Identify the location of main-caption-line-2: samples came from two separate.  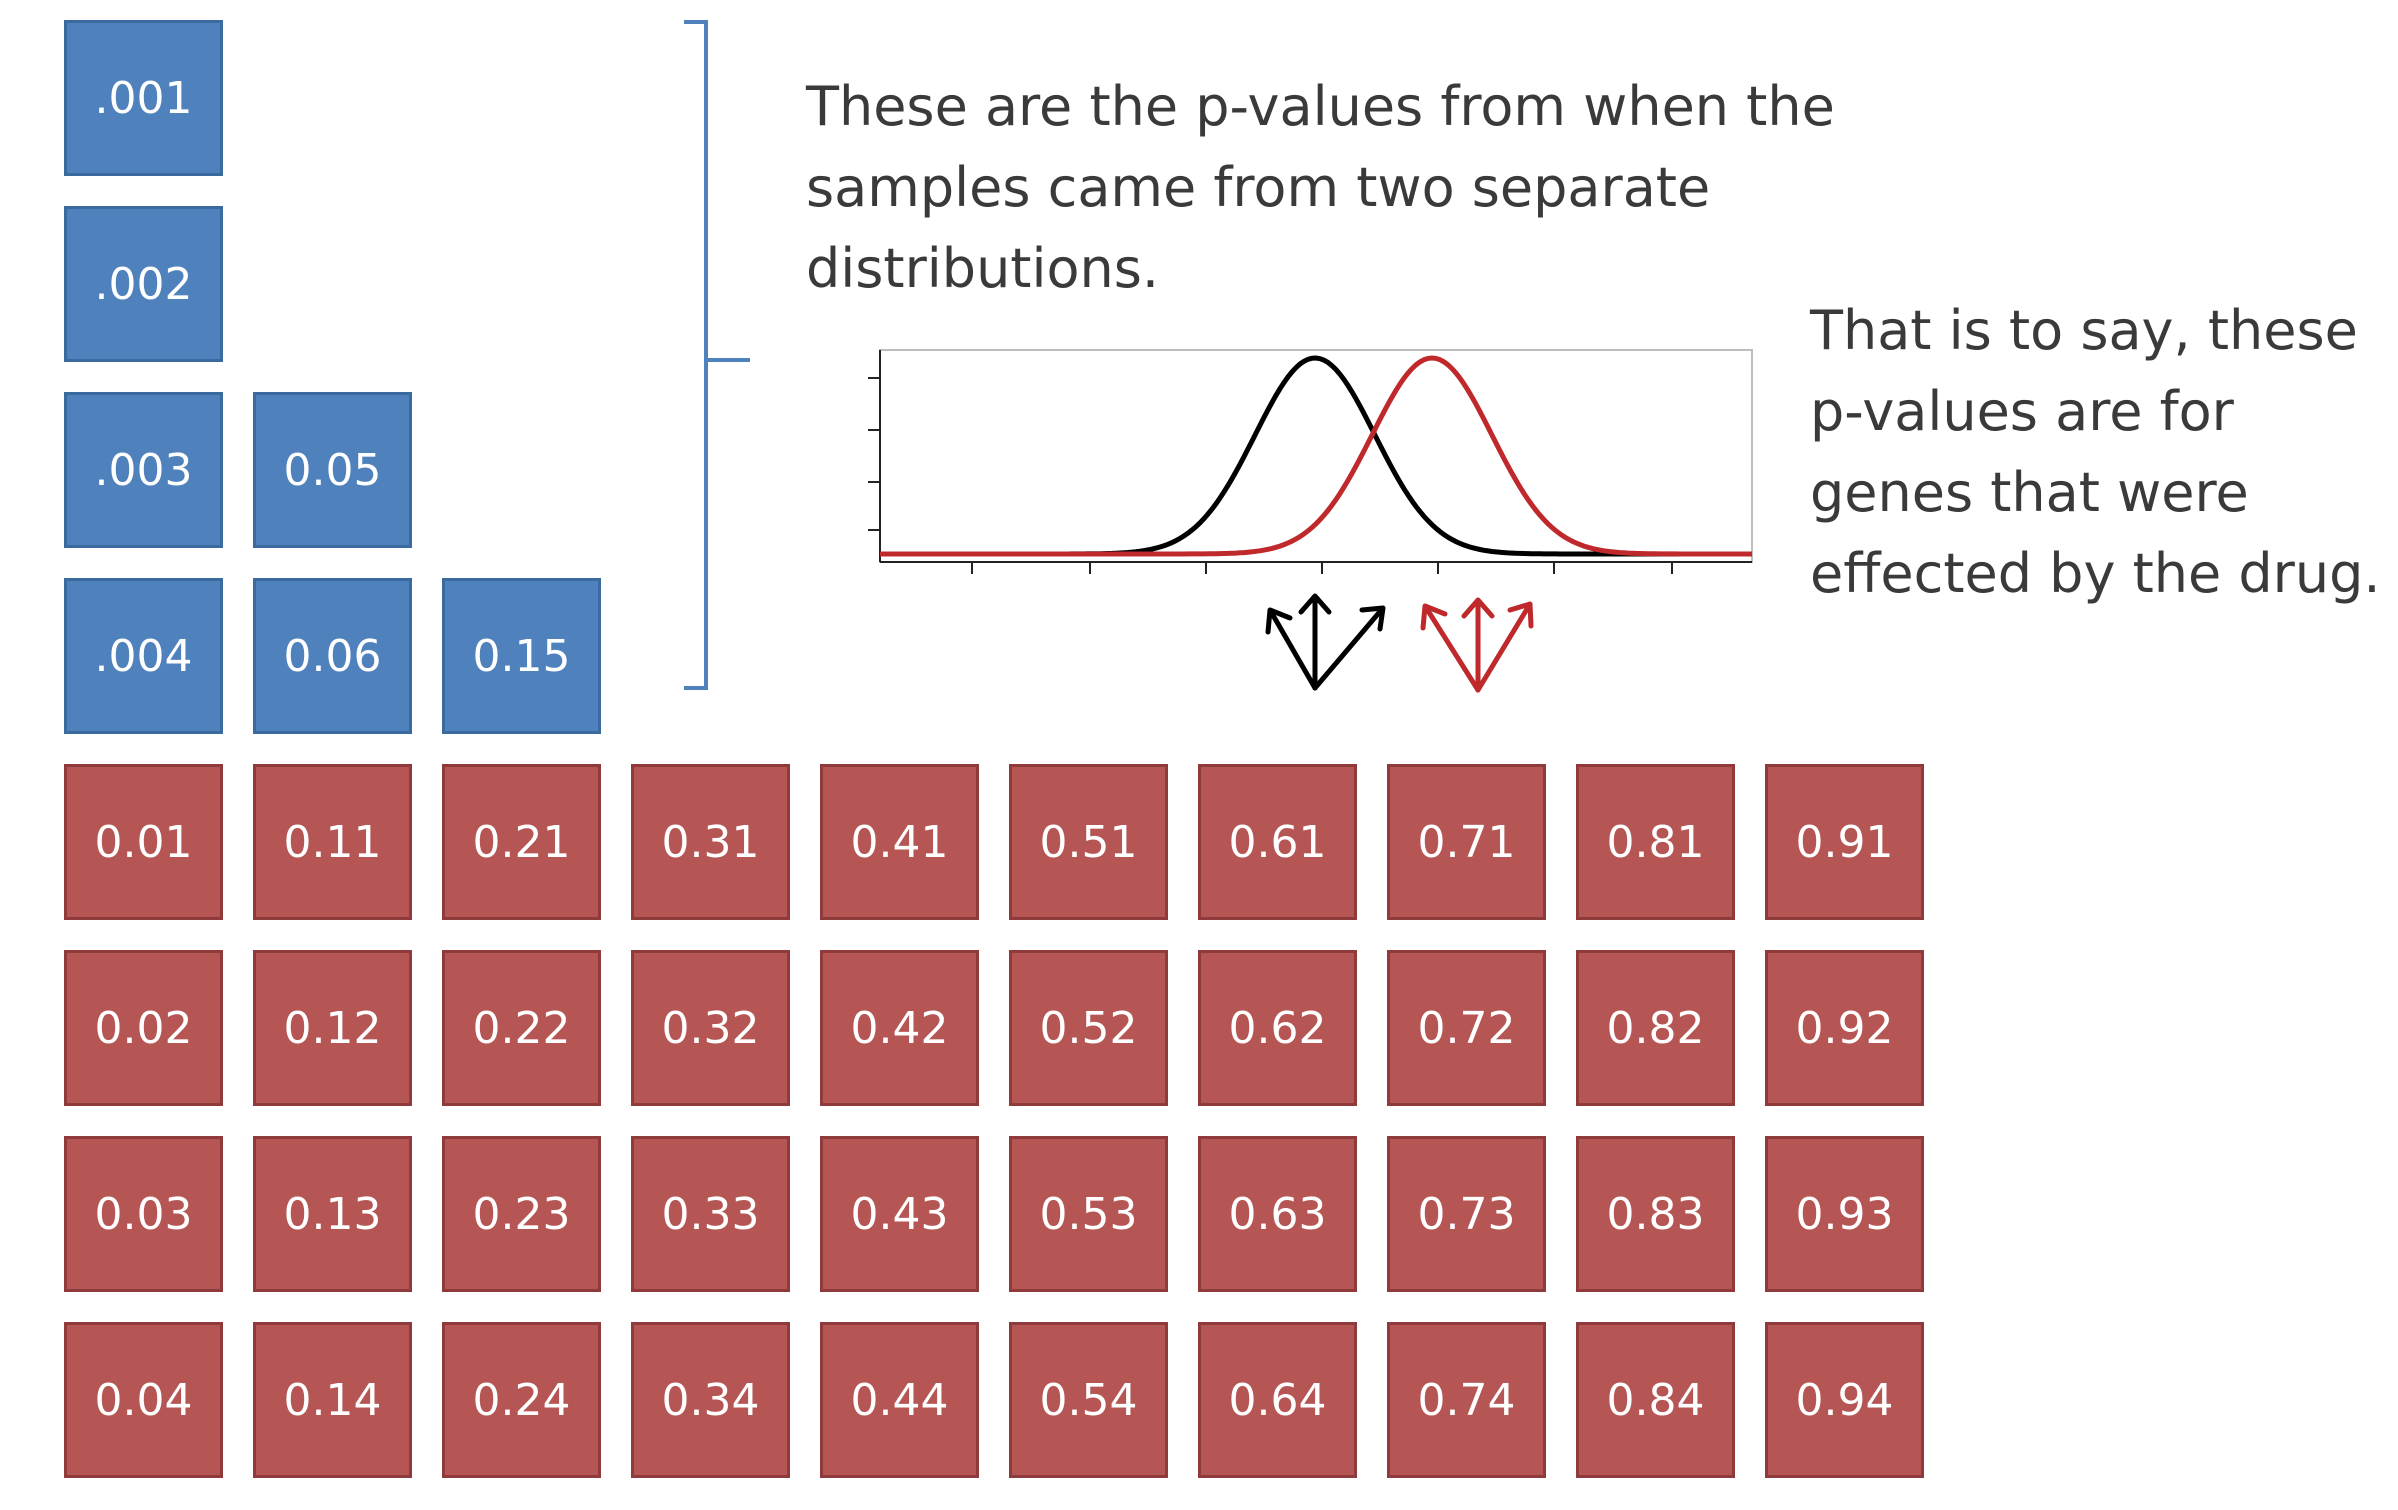
(1258, 187).